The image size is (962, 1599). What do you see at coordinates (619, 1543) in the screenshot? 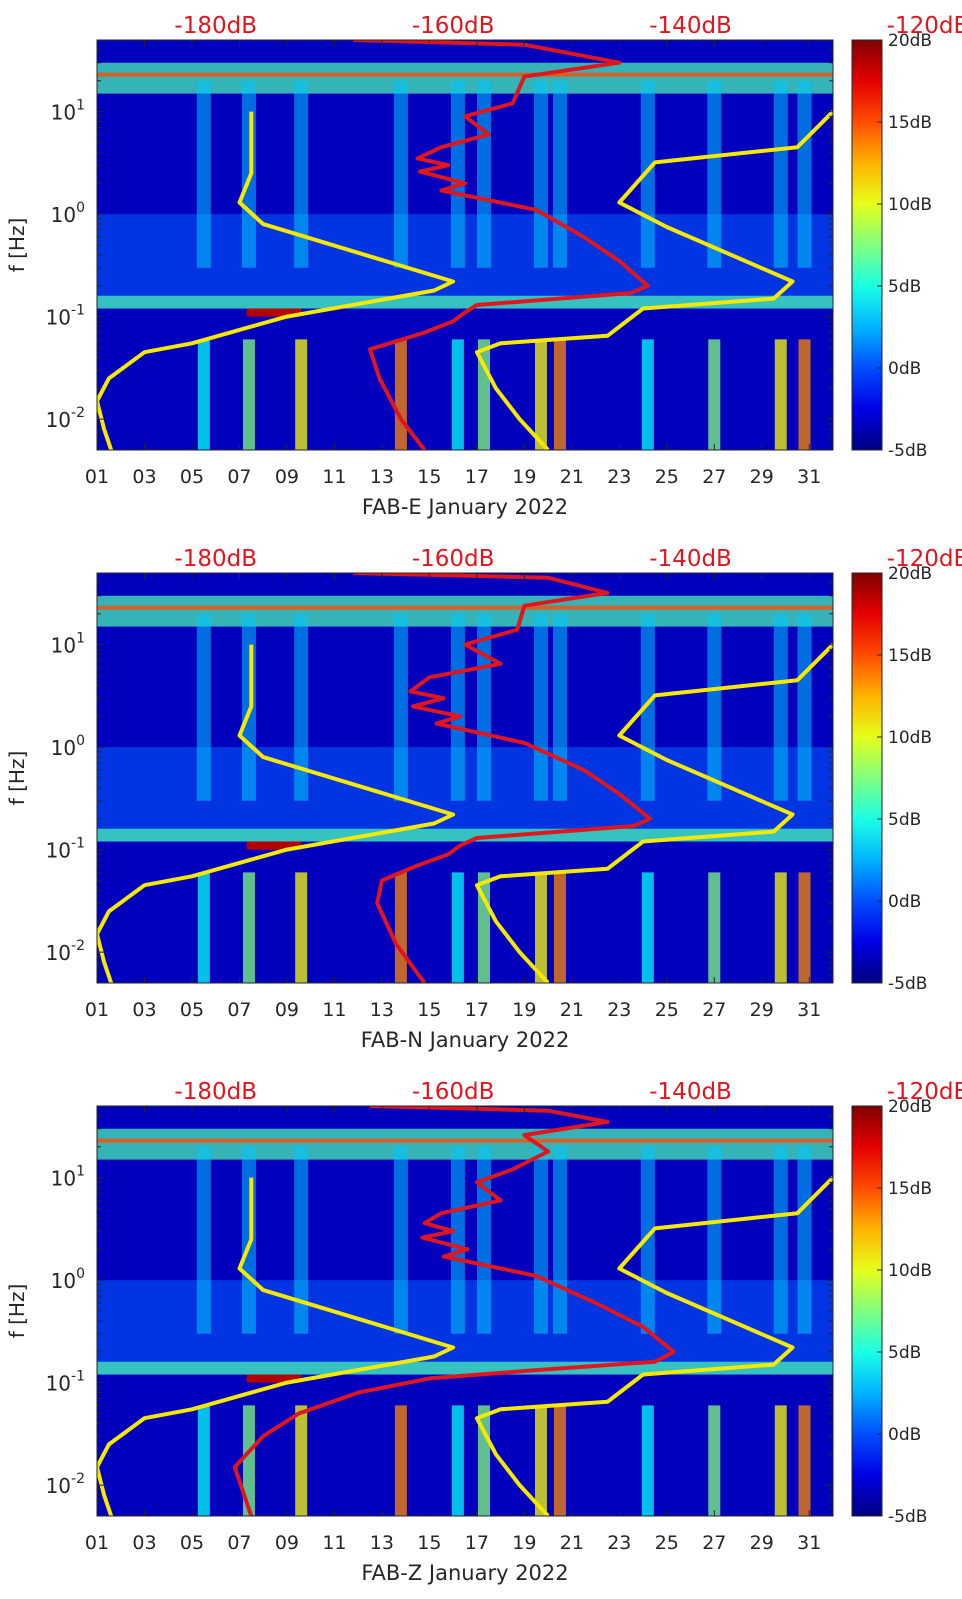
I see `x-tick-label: 23` at bounding box center [619, 1543].